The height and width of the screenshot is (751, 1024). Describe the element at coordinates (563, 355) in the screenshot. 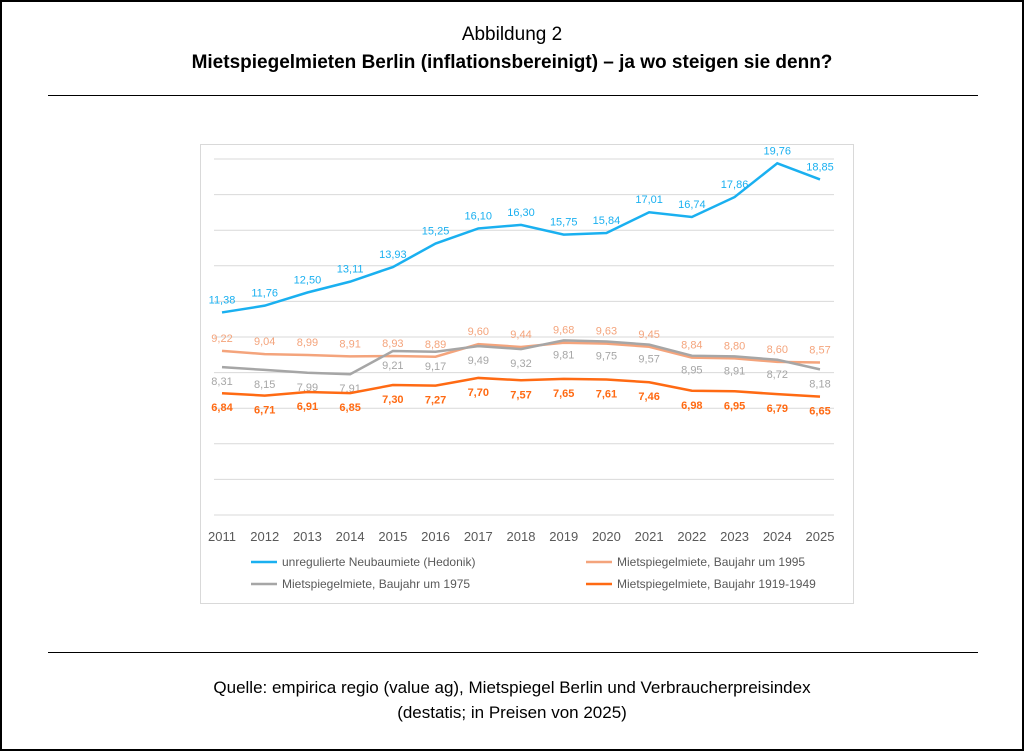

I see `data-label: 9,81` at that location.